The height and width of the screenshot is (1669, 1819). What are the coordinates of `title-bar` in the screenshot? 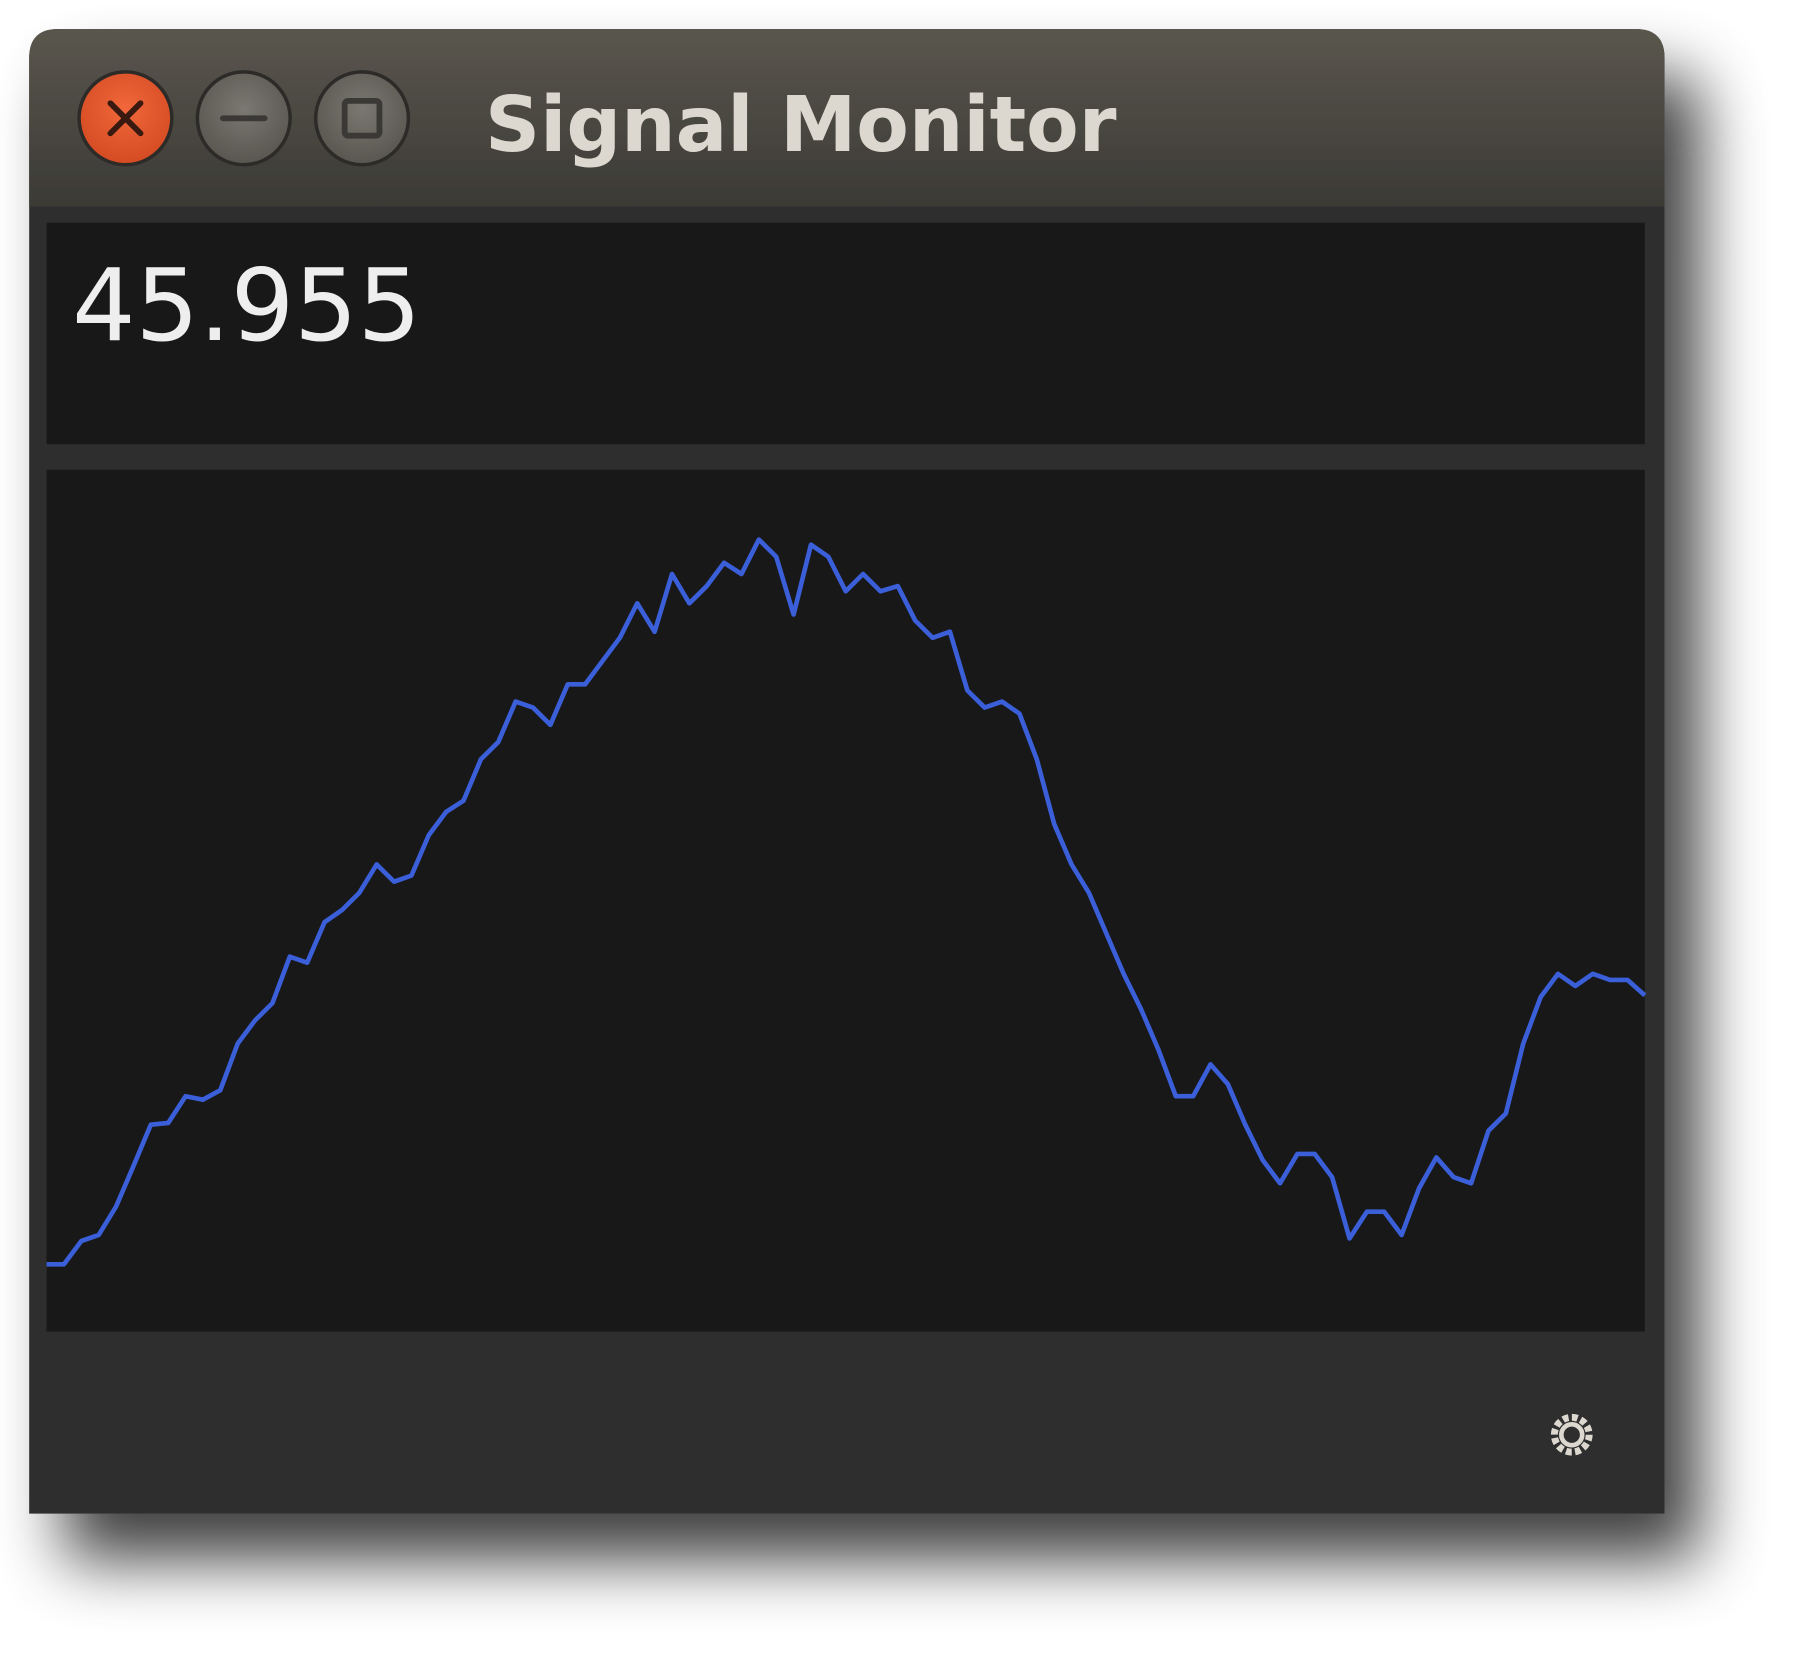 It's located at (847, 117).